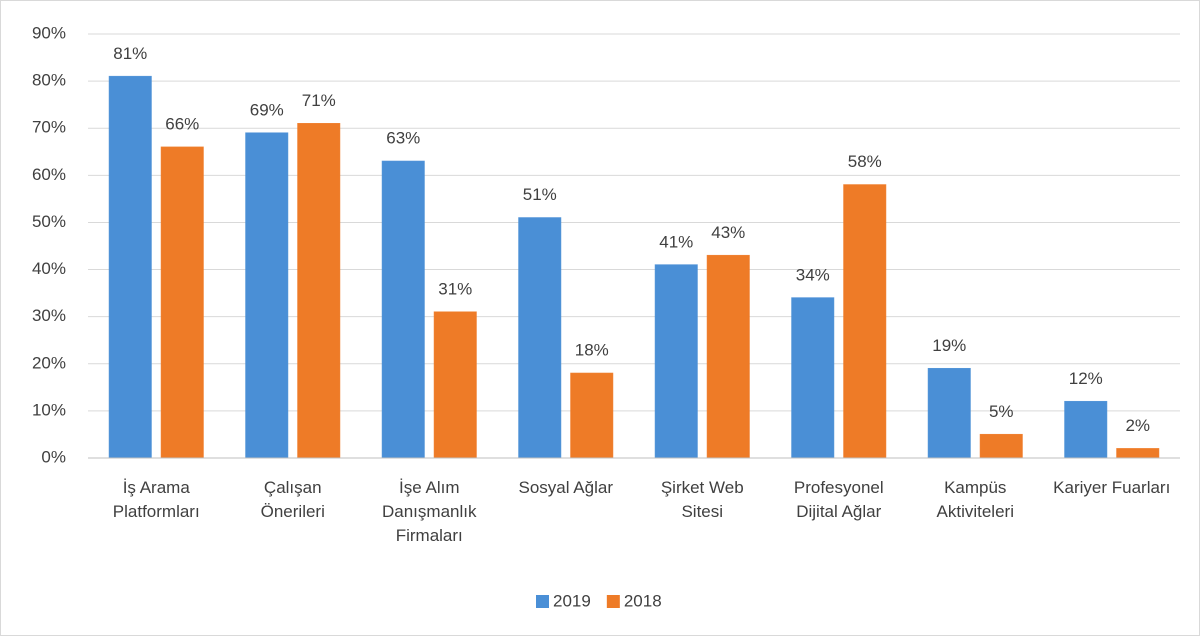 The height and width of the screenshot is (636, 1200). Describe the element at coordinates (838, 499) in the screenshot. I see `x-tick-label: Profesyonel Dijital Ağlar` at that location.